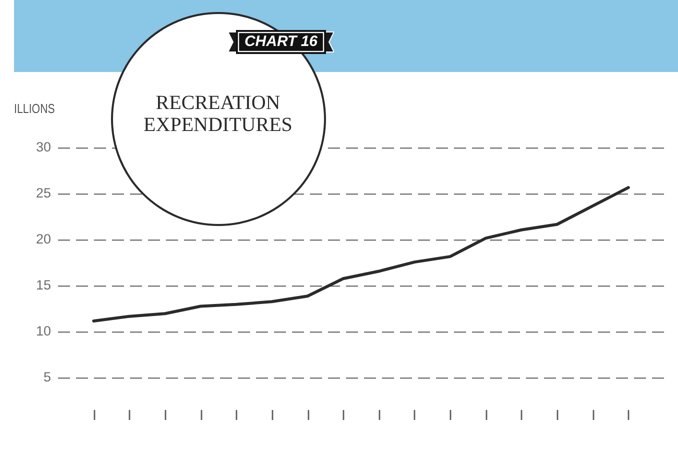 This screenshot has width=678, height=454. What do you see at coordinates (43, 285) in the screenshot?
I see `y-tick-label: 15` at bounding box center [43, 285].